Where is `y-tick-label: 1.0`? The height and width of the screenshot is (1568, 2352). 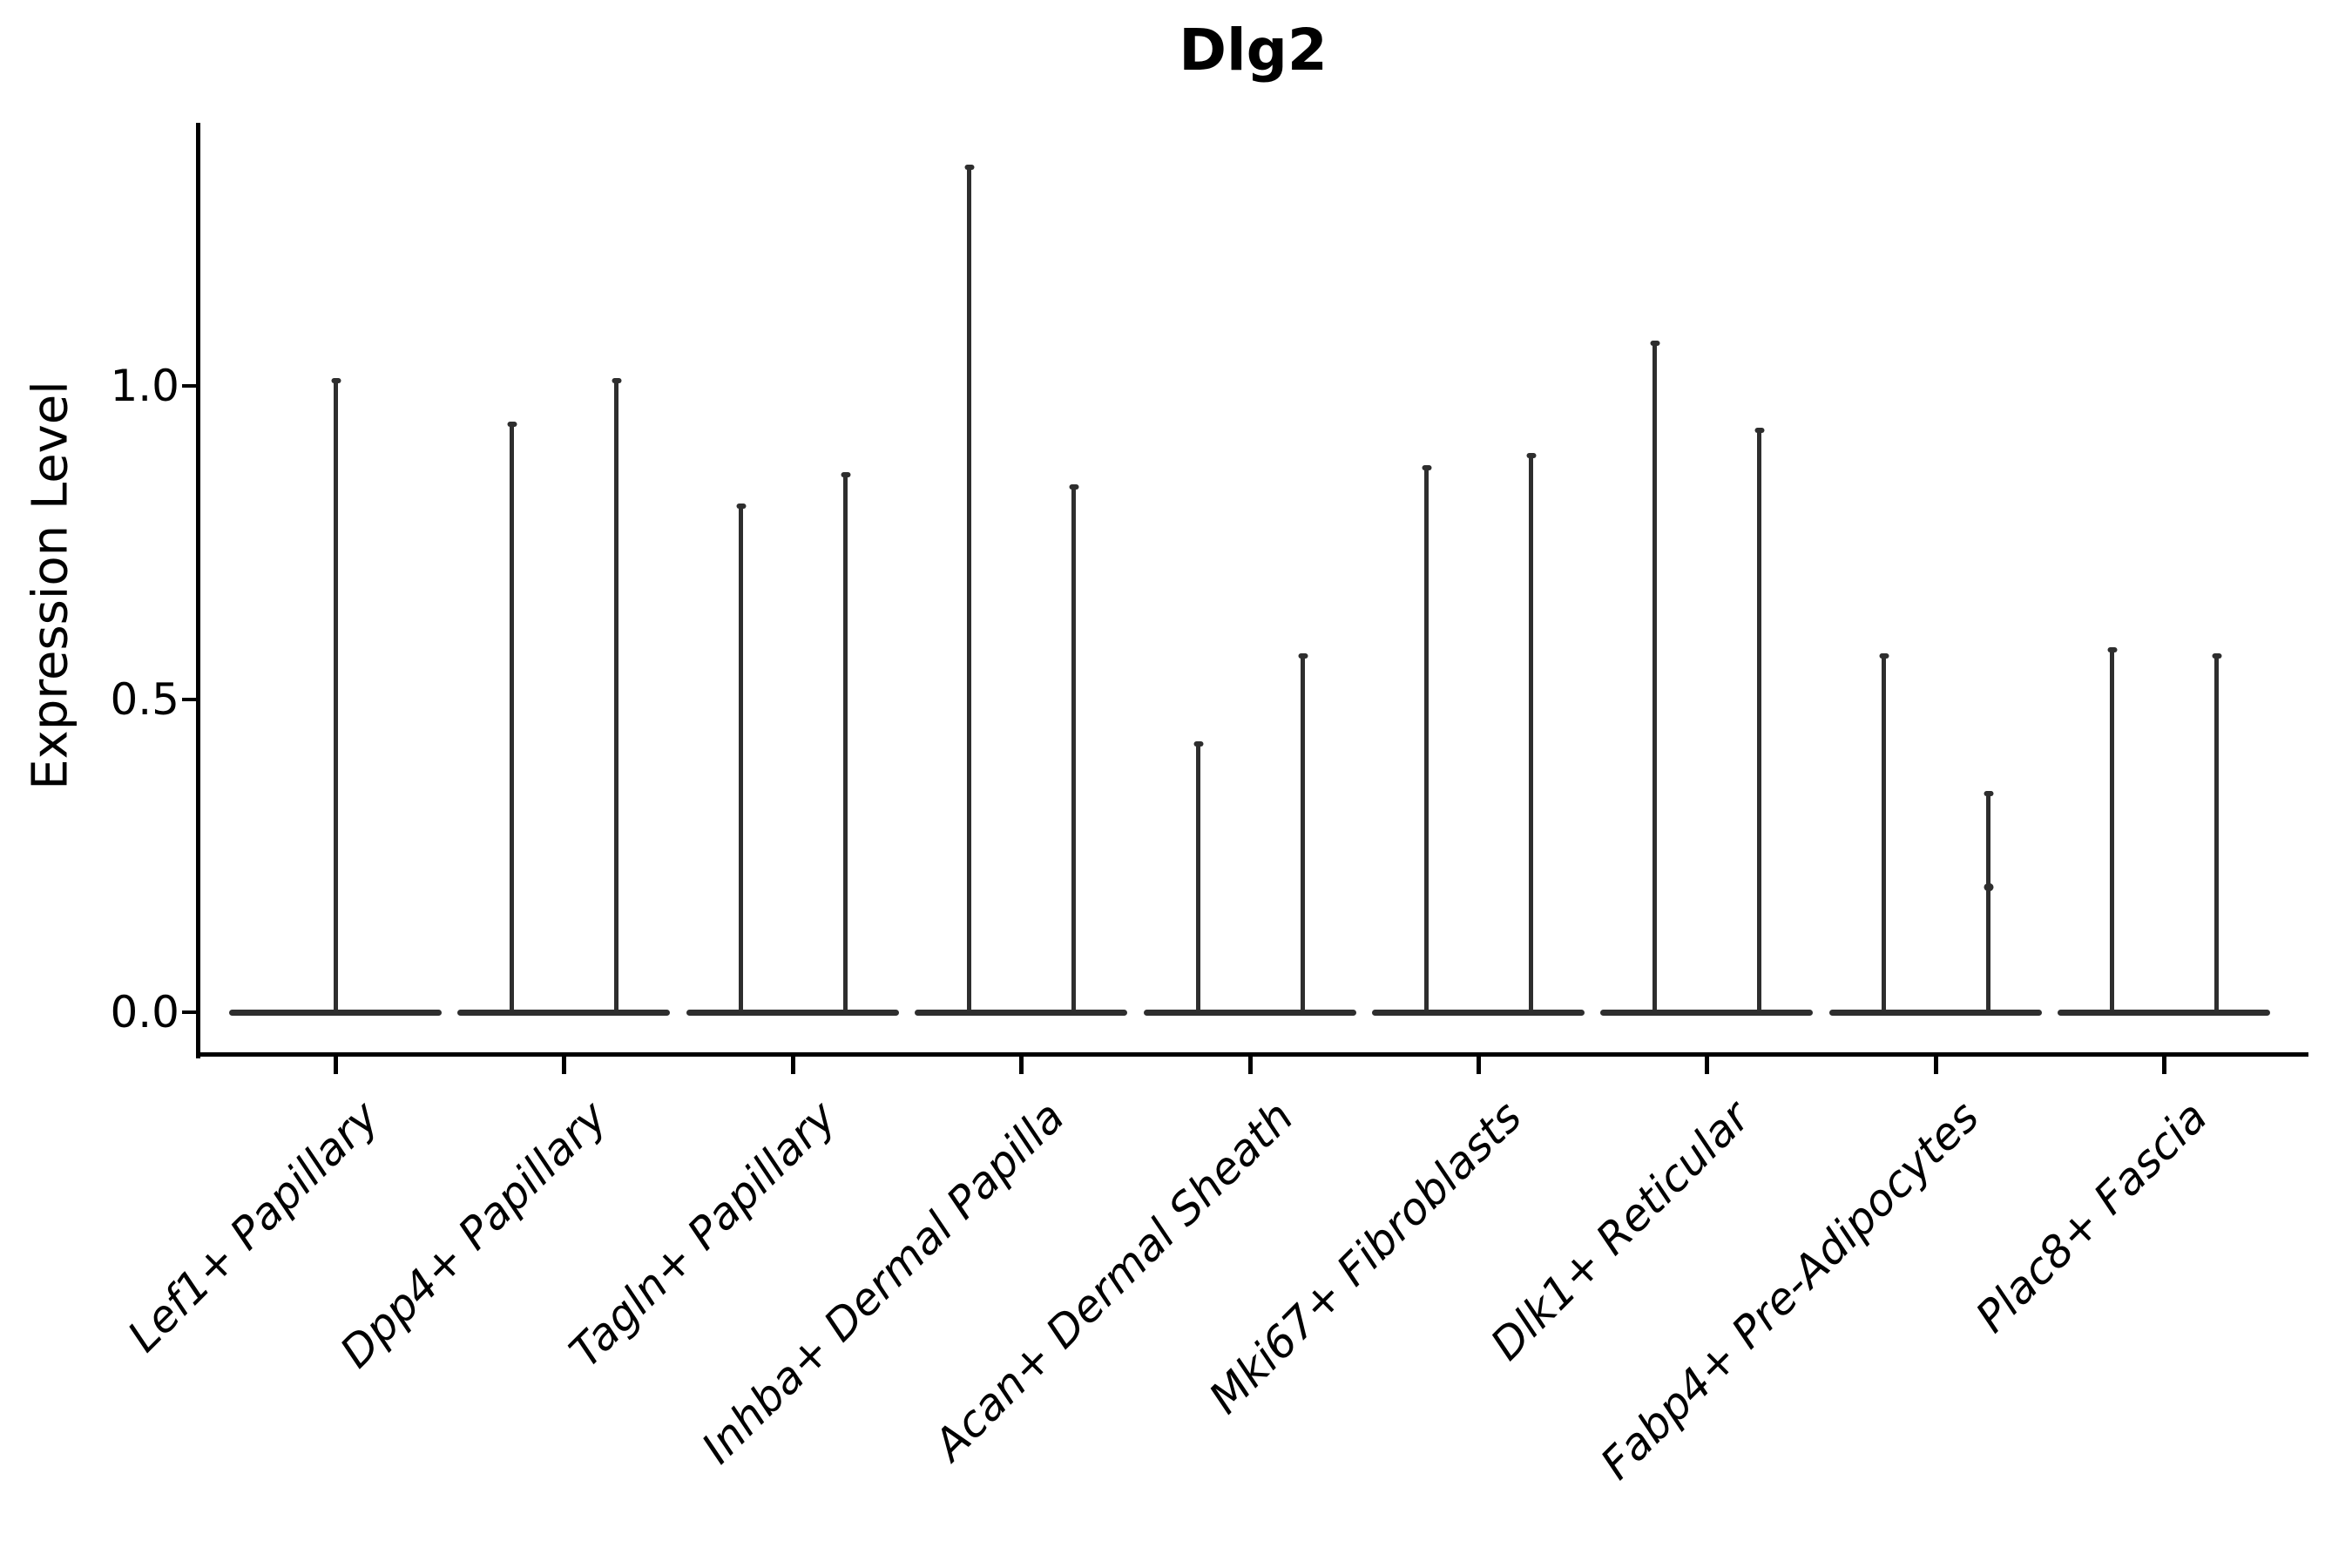
y-tick-label: 1.0 is located at coordinates (145, 386).